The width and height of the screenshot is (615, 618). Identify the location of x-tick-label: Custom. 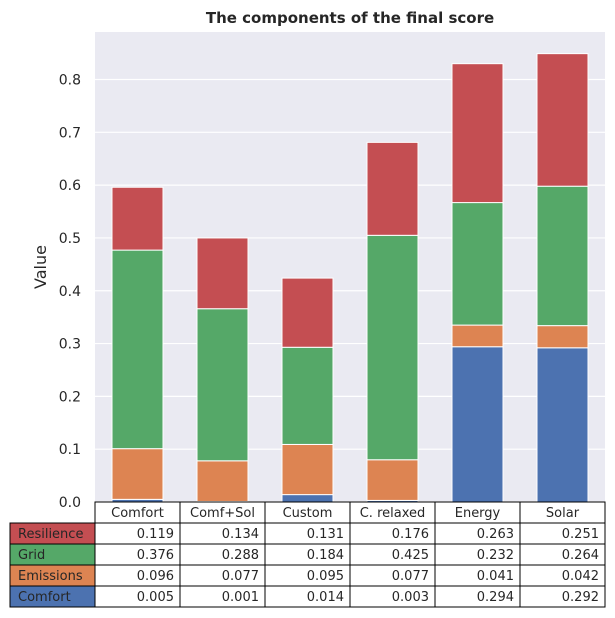
(308, 513).